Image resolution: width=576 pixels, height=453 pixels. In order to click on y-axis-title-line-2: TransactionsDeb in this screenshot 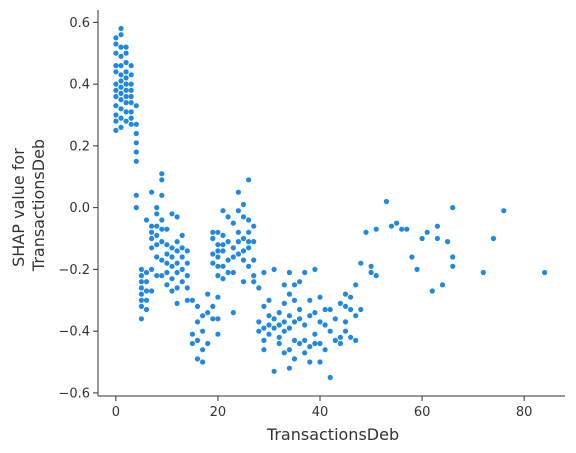, I will do `click(38, 205)`.